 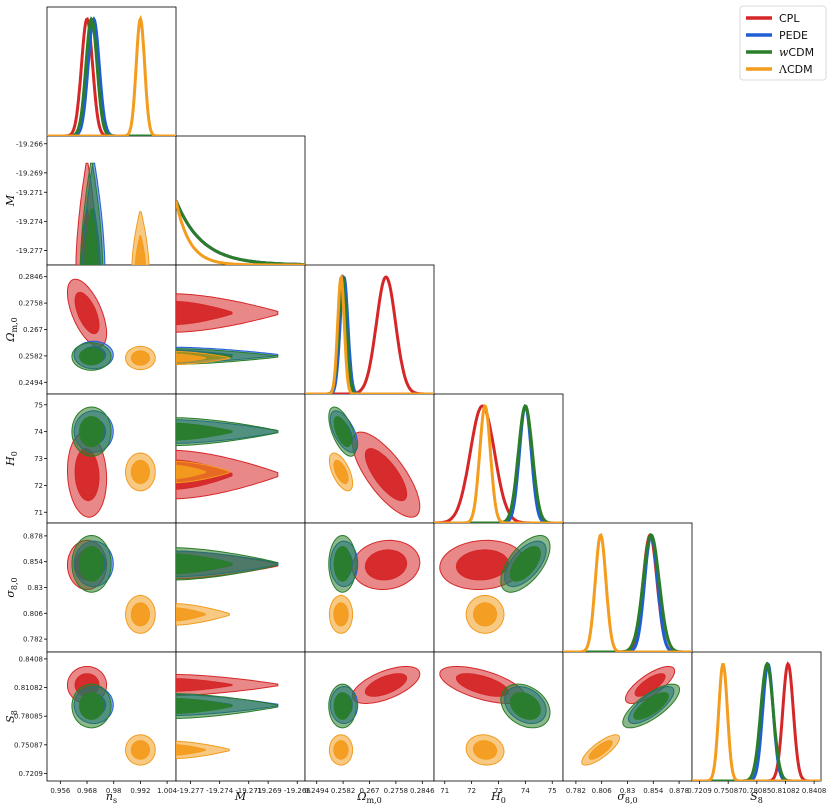 I want to click on x-tick-label-S8: 0.7209, so click(x=699, y=791).